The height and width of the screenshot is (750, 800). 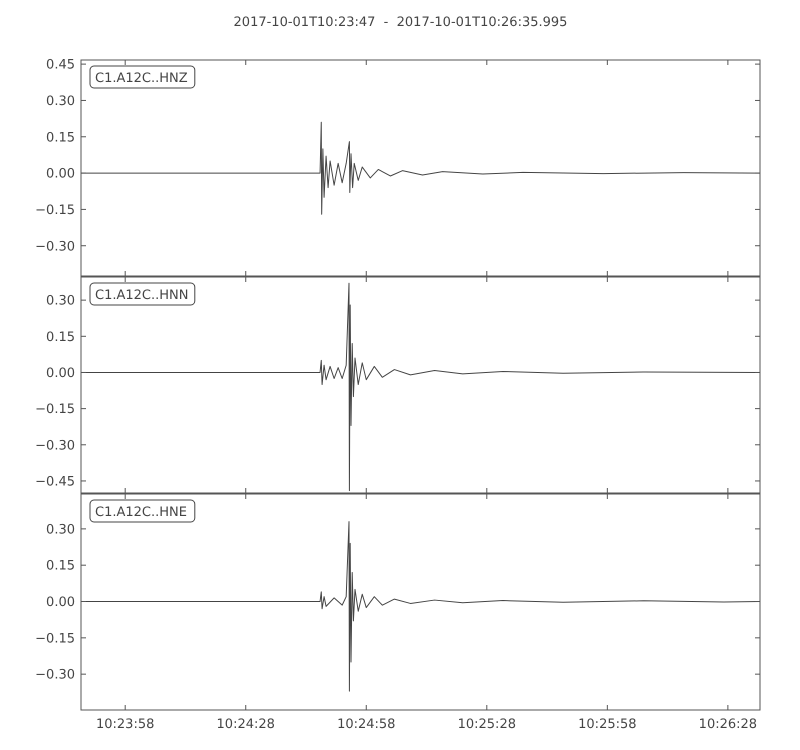 What do you see at coordinates (607, 724) in the screenshot?
I see `x-tick-label: 10:25:58` at bounding box center [607, 724].